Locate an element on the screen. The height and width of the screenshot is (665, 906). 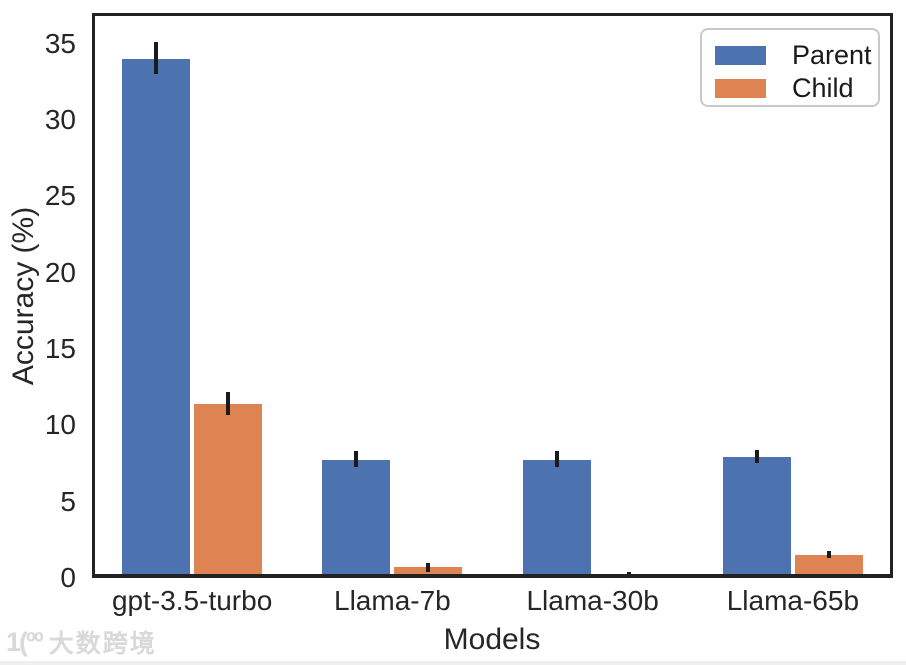
bar-parent-llama-65b is located at coordinates (756, 517).